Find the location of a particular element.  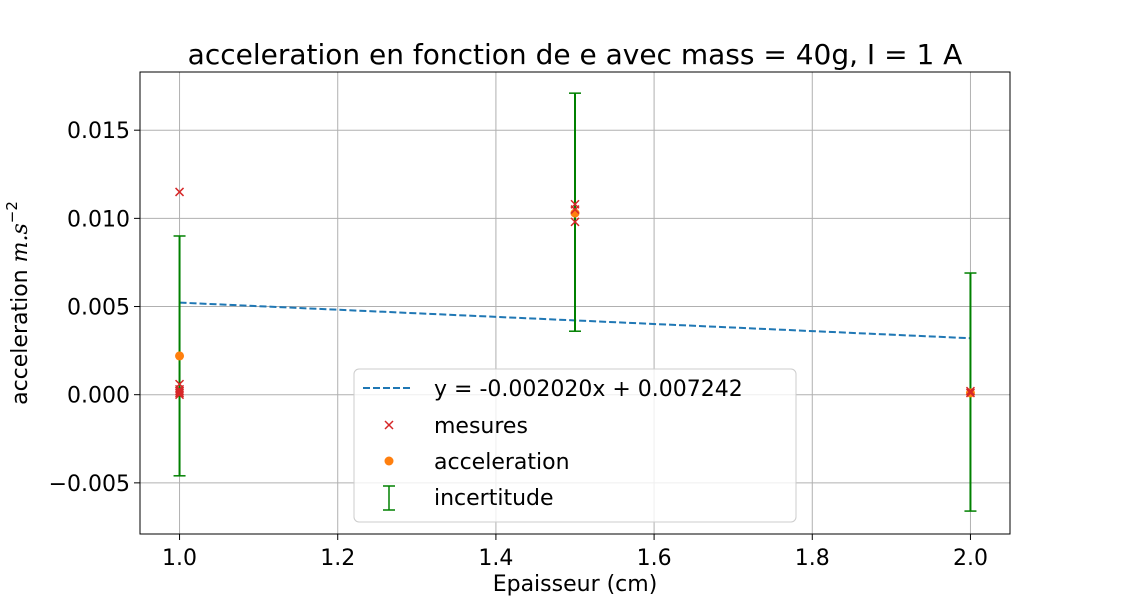

legend-incertitude-marker is located at coordinates (389, 498).